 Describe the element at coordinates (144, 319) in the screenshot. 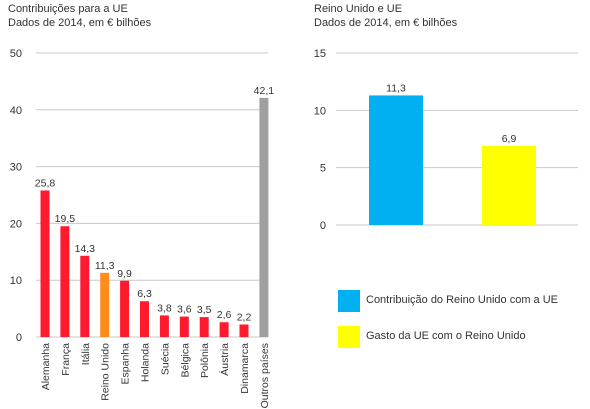

I see `bar-holanda` at that location.